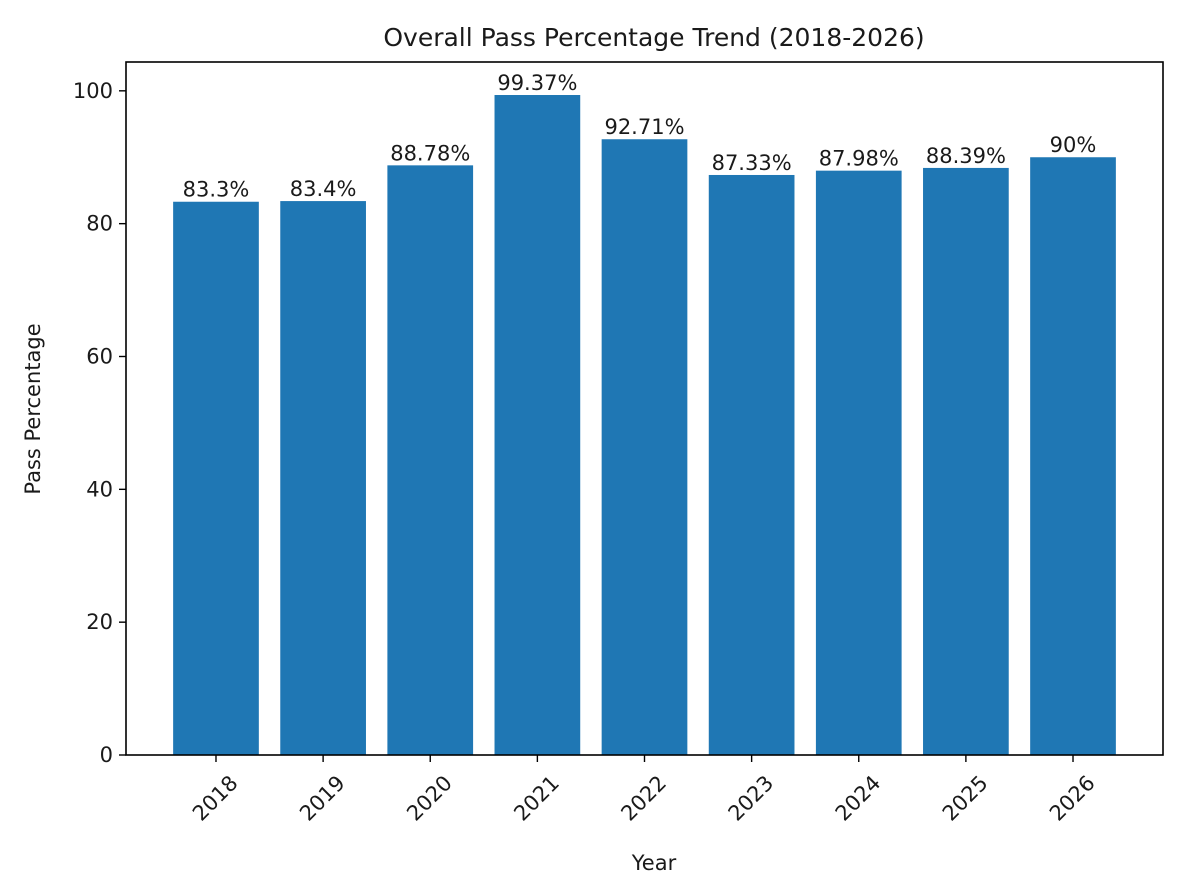 The image size is (1200, 895). I want to click on y-tick-label-0: 0, so click(106, 755).